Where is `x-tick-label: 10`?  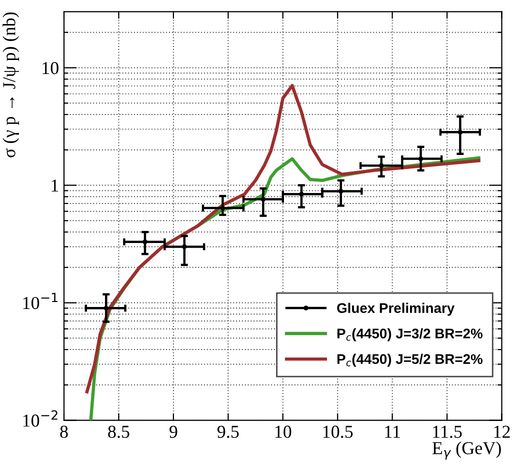 x-tick-label: 10 is located at coordinates (283, 432).